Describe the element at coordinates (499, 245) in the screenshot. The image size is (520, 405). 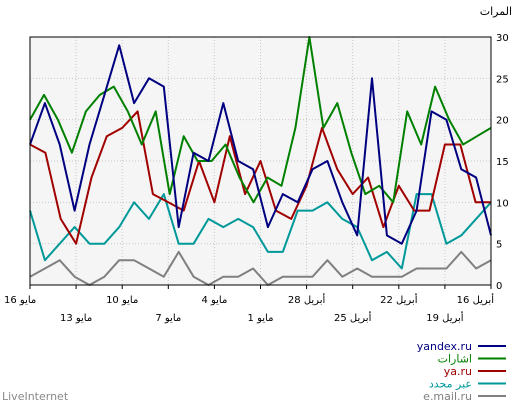
I see `y-tick-label: 5` at that location.